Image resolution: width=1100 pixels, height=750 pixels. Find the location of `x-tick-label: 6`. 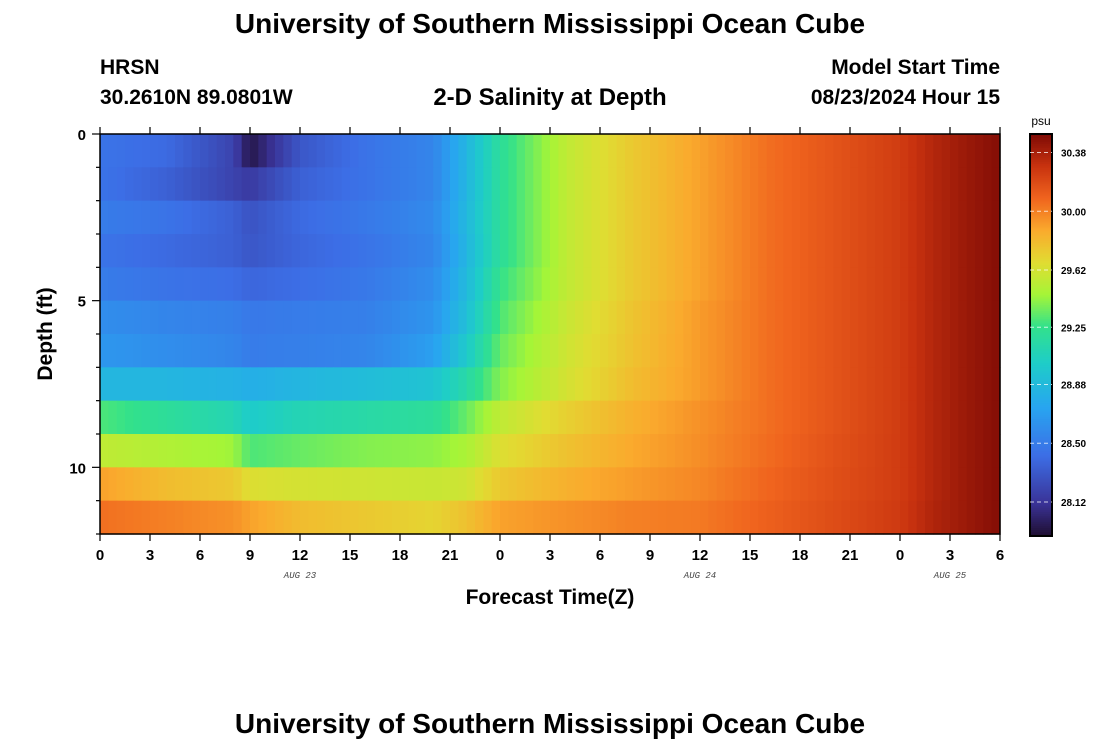

x-tick-label: 6 is located at coordinates (1000, 555).